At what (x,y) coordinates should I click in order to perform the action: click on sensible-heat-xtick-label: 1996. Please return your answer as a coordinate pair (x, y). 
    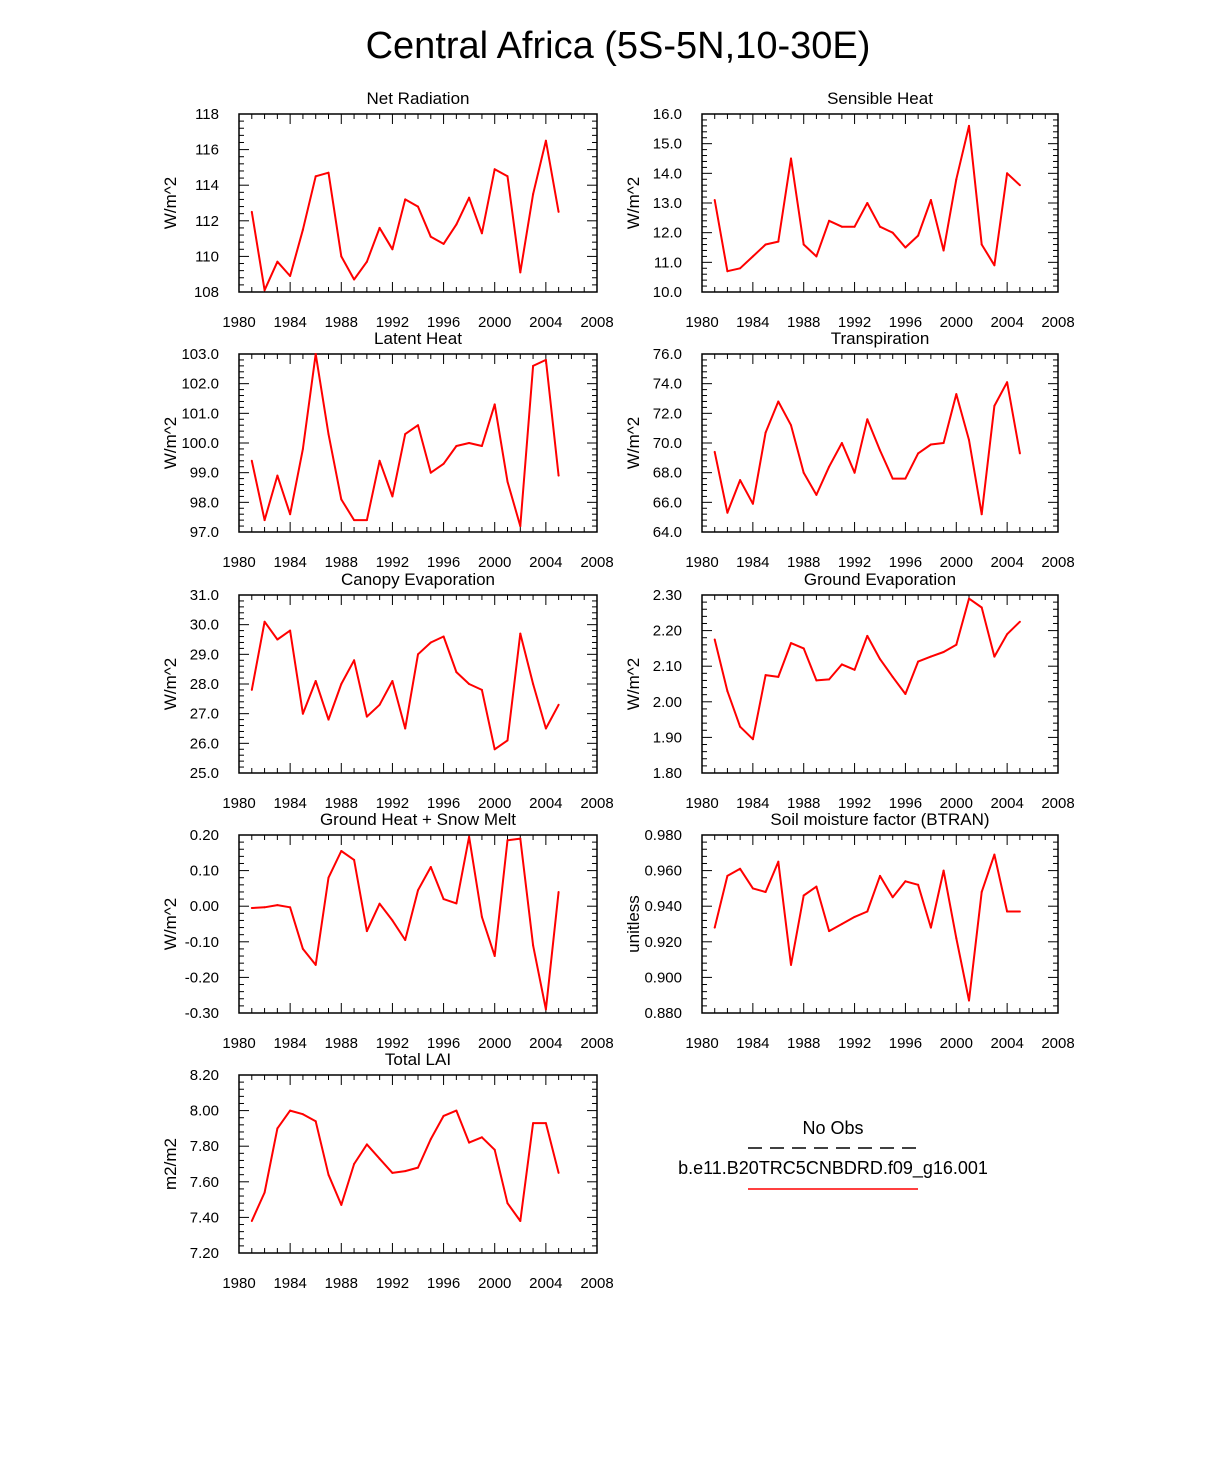
    Looking at the image, I should click on (905, 322).